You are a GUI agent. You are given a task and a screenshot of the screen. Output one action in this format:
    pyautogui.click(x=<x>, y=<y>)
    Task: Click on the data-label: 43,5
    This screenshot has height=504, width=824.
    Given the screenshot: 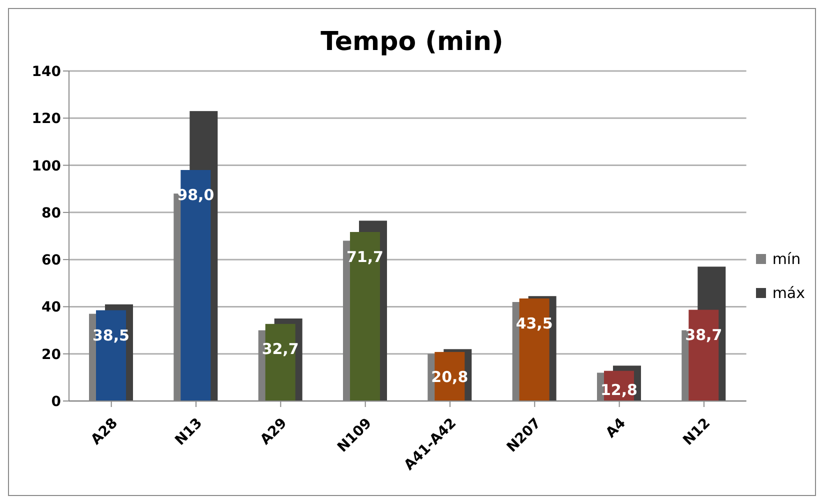 What is the action you would take?
    pyautogui.click(x=534, y=323)
    